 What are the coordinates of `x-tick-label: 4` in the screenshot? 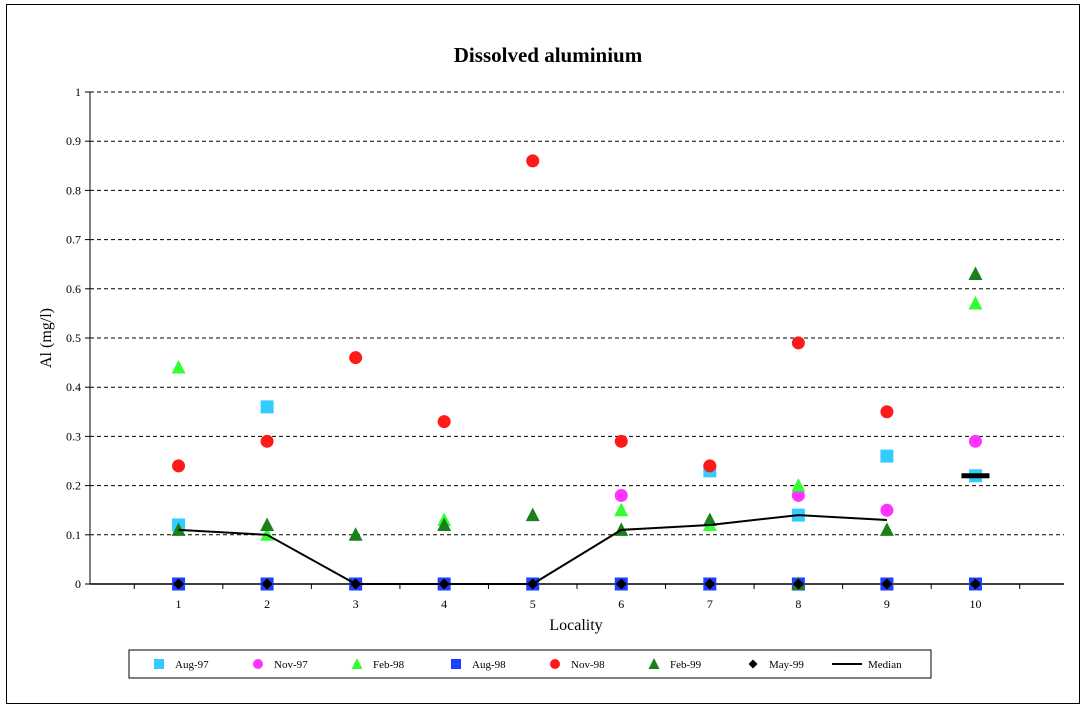 It's located at (444, 604).